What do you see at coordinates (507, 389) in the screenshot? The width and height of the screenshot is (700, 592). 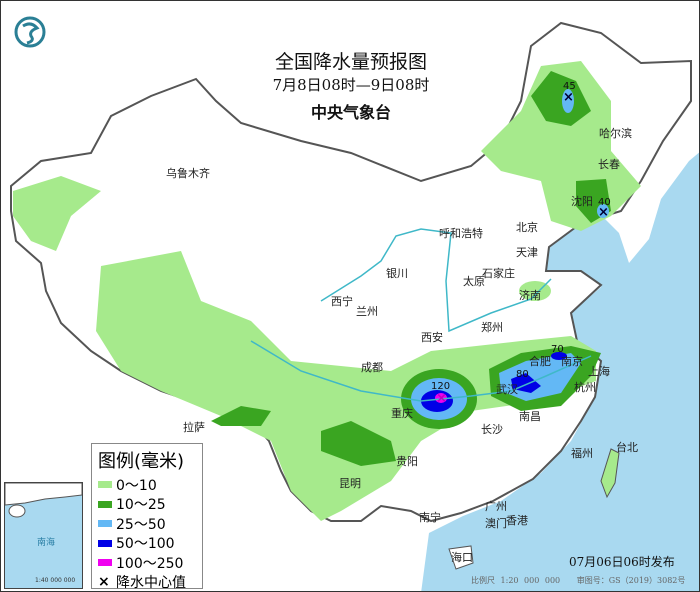 I see `city-label: 武汉` at bounding box center [507, 389].